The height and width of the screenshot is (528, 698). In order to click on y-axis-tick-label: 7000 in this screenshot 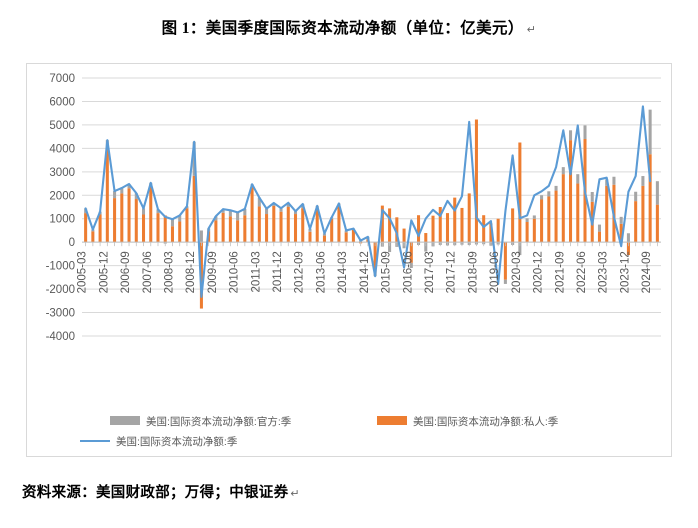, I will do `click(62, 79)`.